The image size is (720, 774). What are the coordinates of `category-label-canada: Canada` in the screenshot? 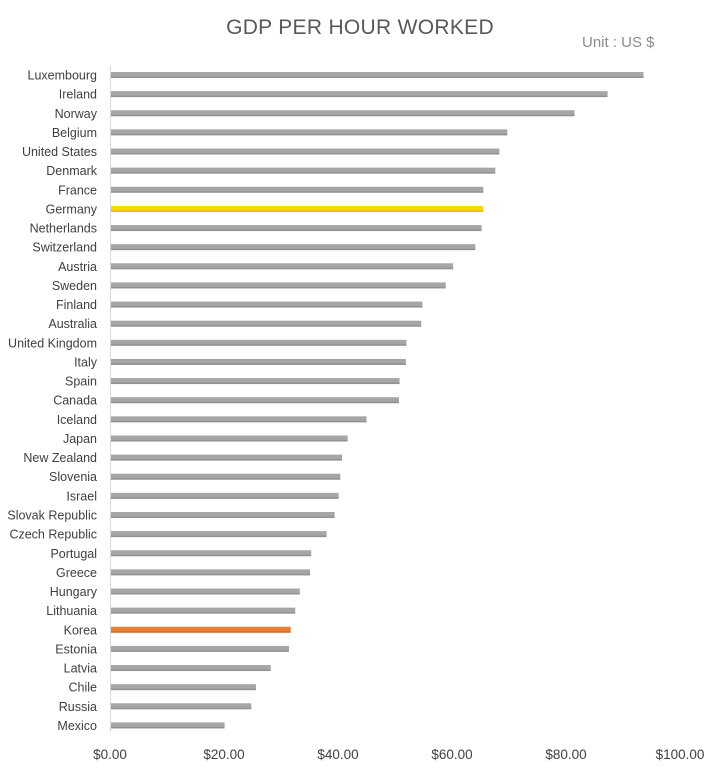 It's located at (75, 401).